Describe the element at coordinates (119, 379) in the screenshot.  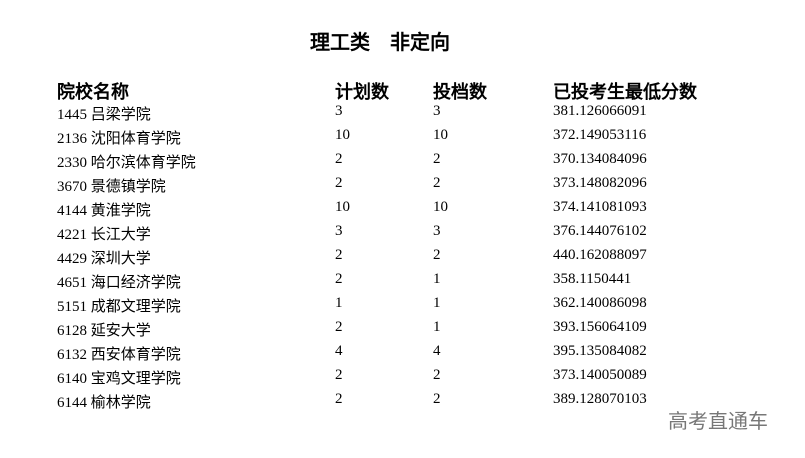
I see `cell-school: 6140 宝鸡文理学院` at that location.